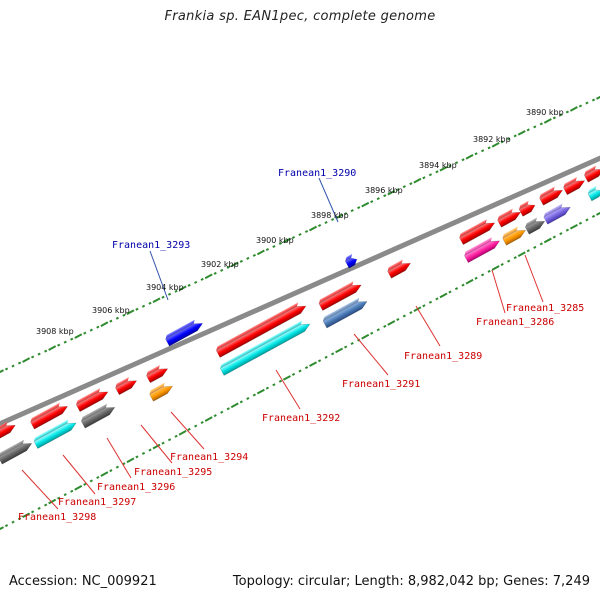 This screenshot has height=600, width=600. Describe the element at coordinates (545, 112) in the screenshot. I see `scale-tick-label: 3890 kbp` at that location.